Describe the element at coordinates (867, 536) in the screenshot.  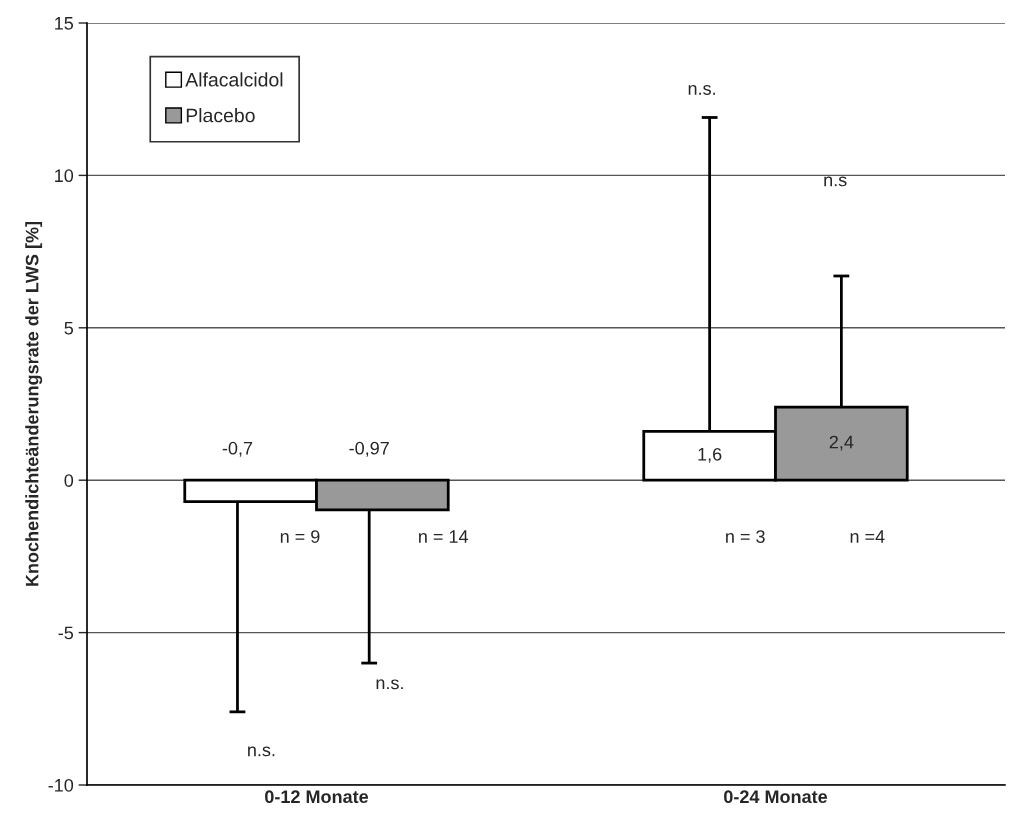
I see `annotation: n =4` at that location.